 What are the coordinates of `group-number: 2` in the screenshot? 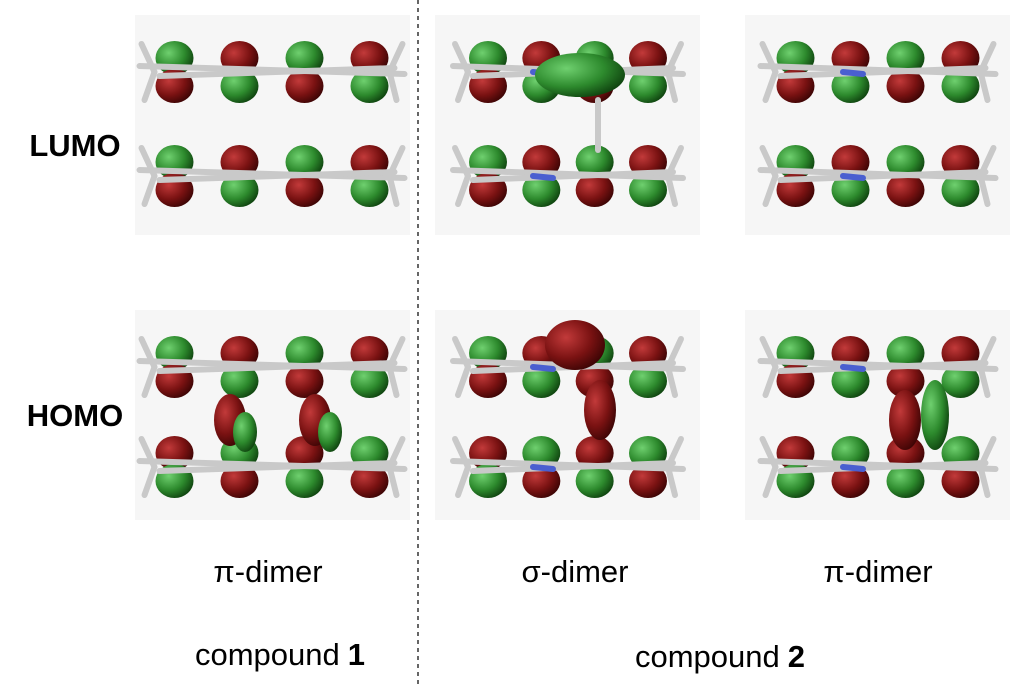 It's located at (796, 656).